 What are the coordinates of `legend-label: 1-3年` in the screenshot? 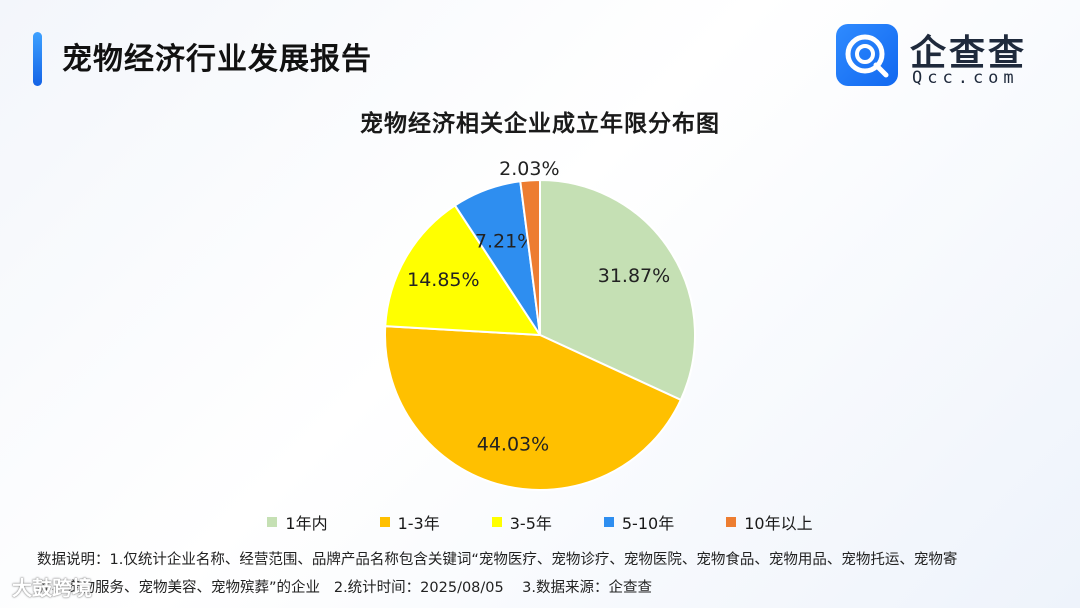 It's located at (418, 523).